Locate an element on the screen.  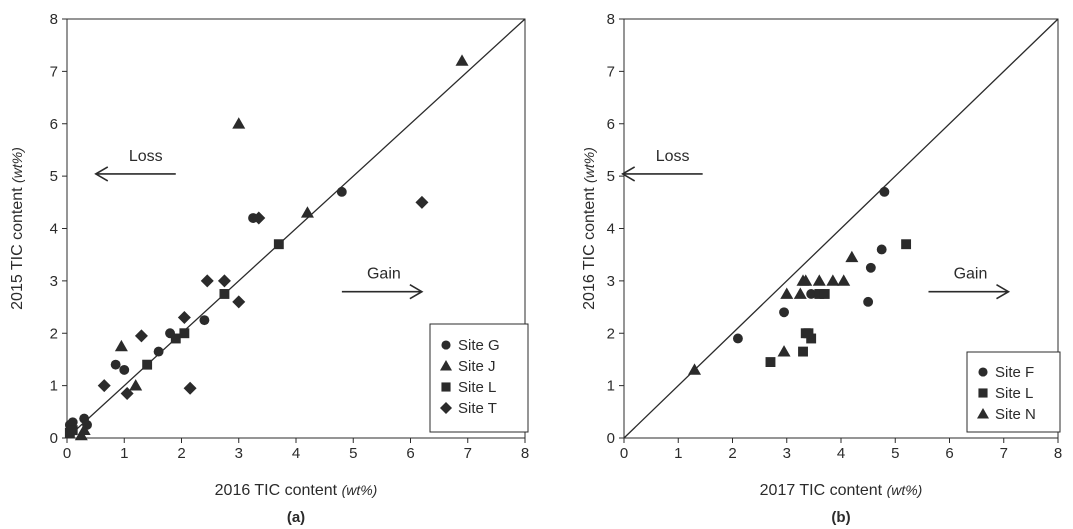
x-tick-label: 7 is located at coordinates (468, 453).